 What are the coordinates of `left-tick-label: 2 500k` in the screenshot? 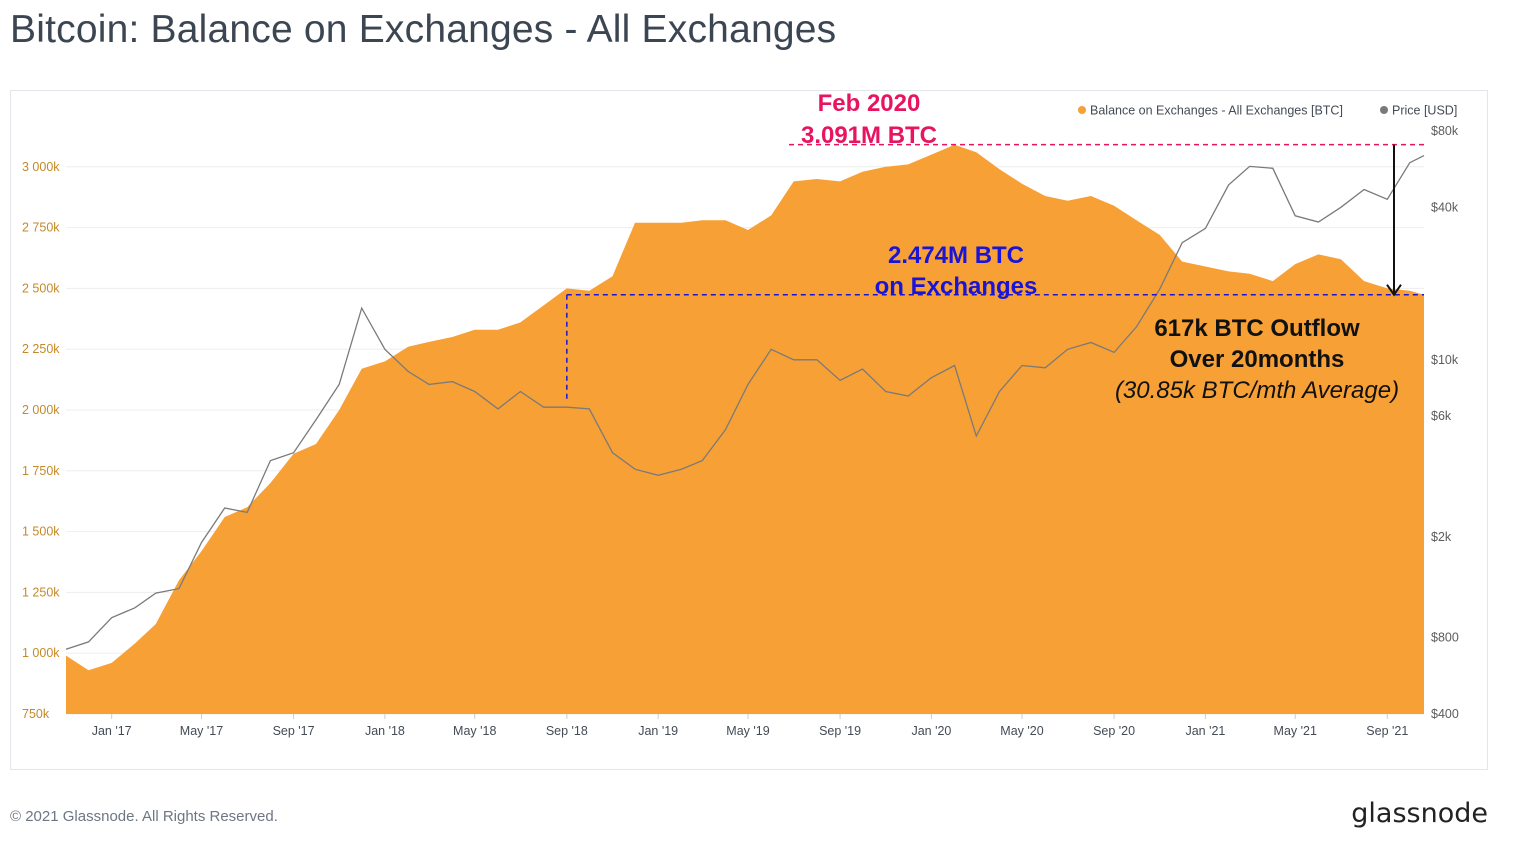 It's located at (41, 288).